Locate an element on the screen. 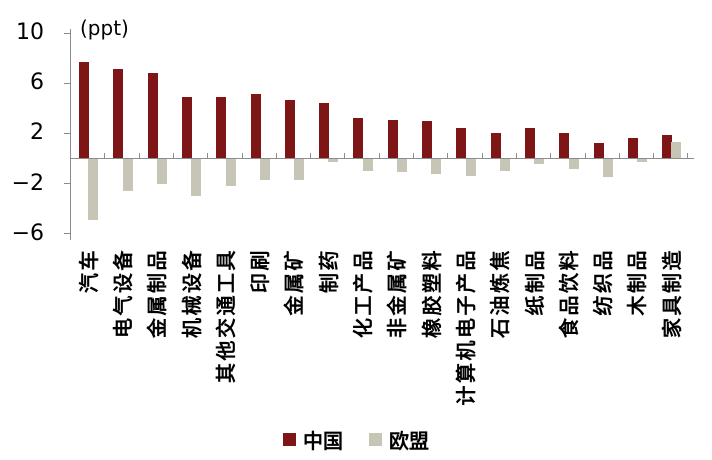 This screenshot has width=712, height=460. legend-item-china: 中国 is located at coordinates (313, 439).